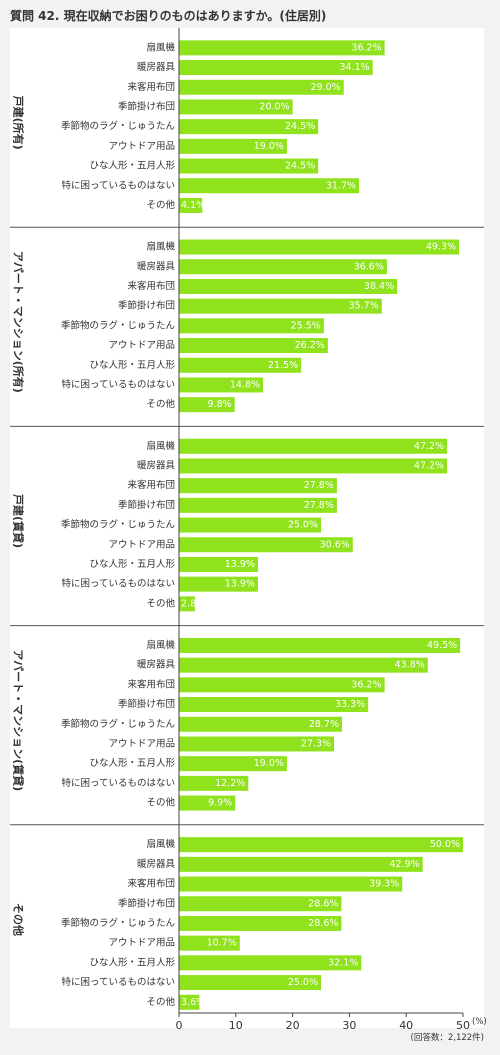 This screenshot has height=1055, width=500. I want to click on data-label: 9.8%, so click(220, 404).